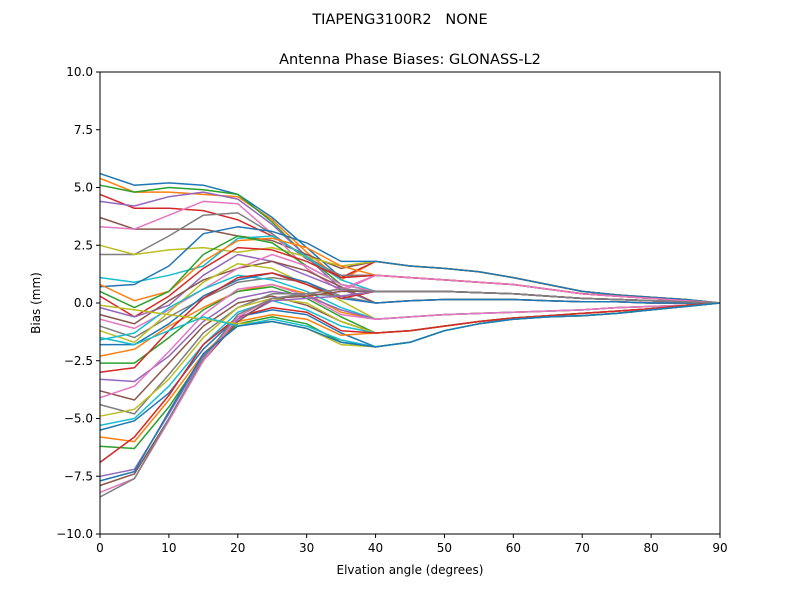 This screenshot has height=600, width=800. I want to click on x-tick-label: 60, so click(513, 548).